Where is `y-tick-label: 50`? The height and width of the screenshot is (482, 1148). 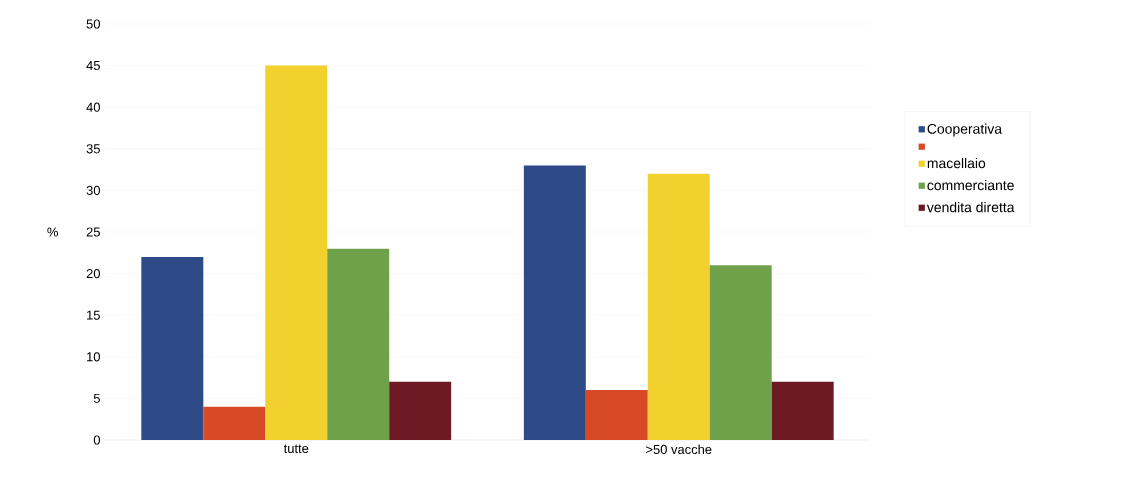
y-tick-label: 50 is located at coordinates (93, 24).